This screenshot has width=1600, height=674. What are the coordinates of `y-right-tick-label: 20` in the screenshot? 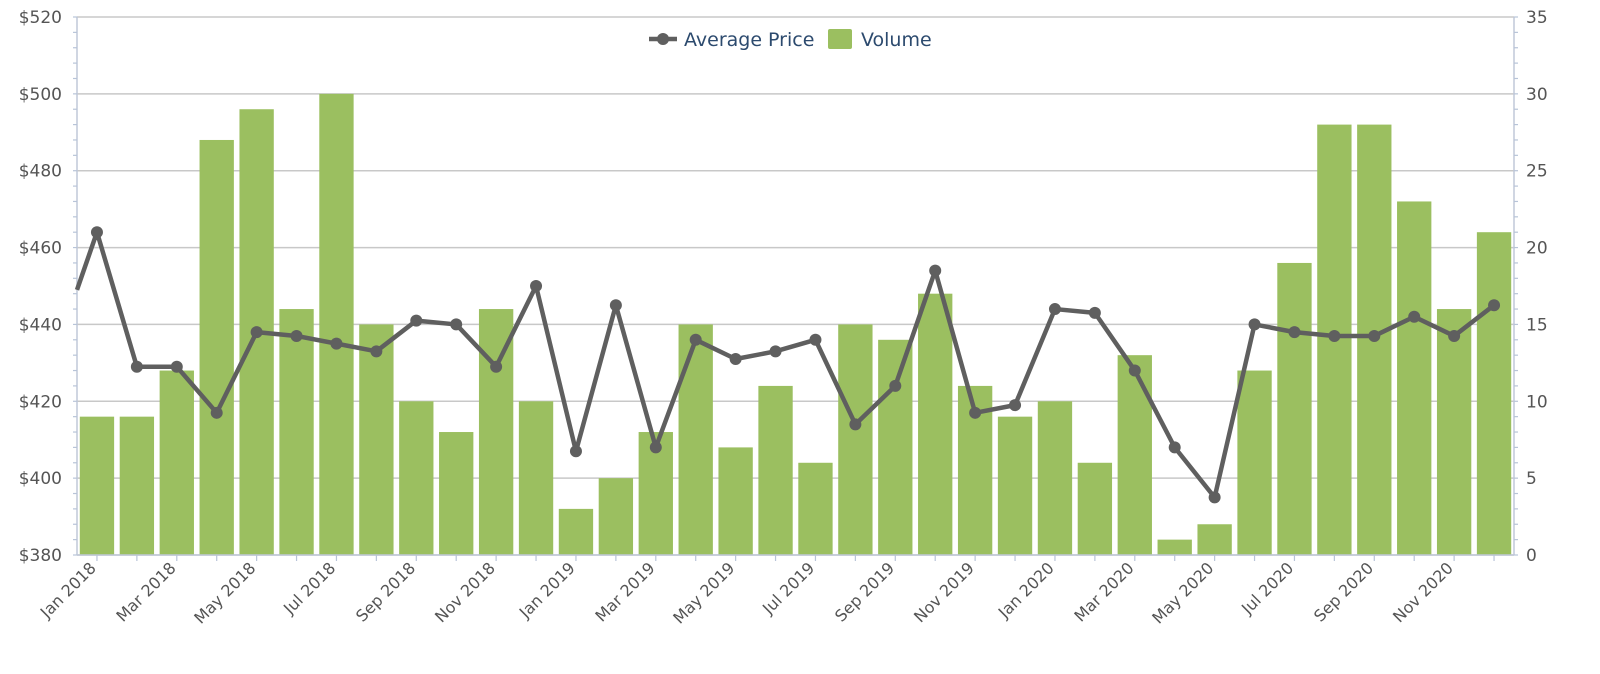 It's located at (1537, 249).